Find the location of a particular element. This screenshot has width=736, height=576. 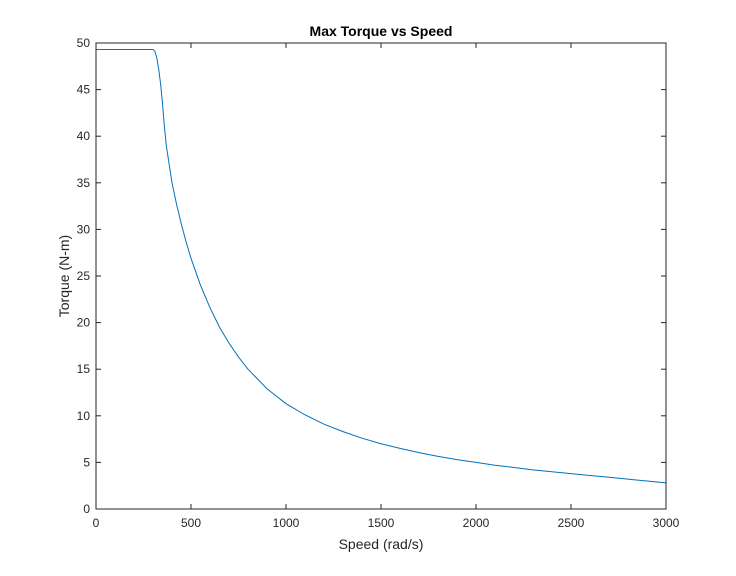

y-tick-label: 20 is located at coordinates (84, 323).